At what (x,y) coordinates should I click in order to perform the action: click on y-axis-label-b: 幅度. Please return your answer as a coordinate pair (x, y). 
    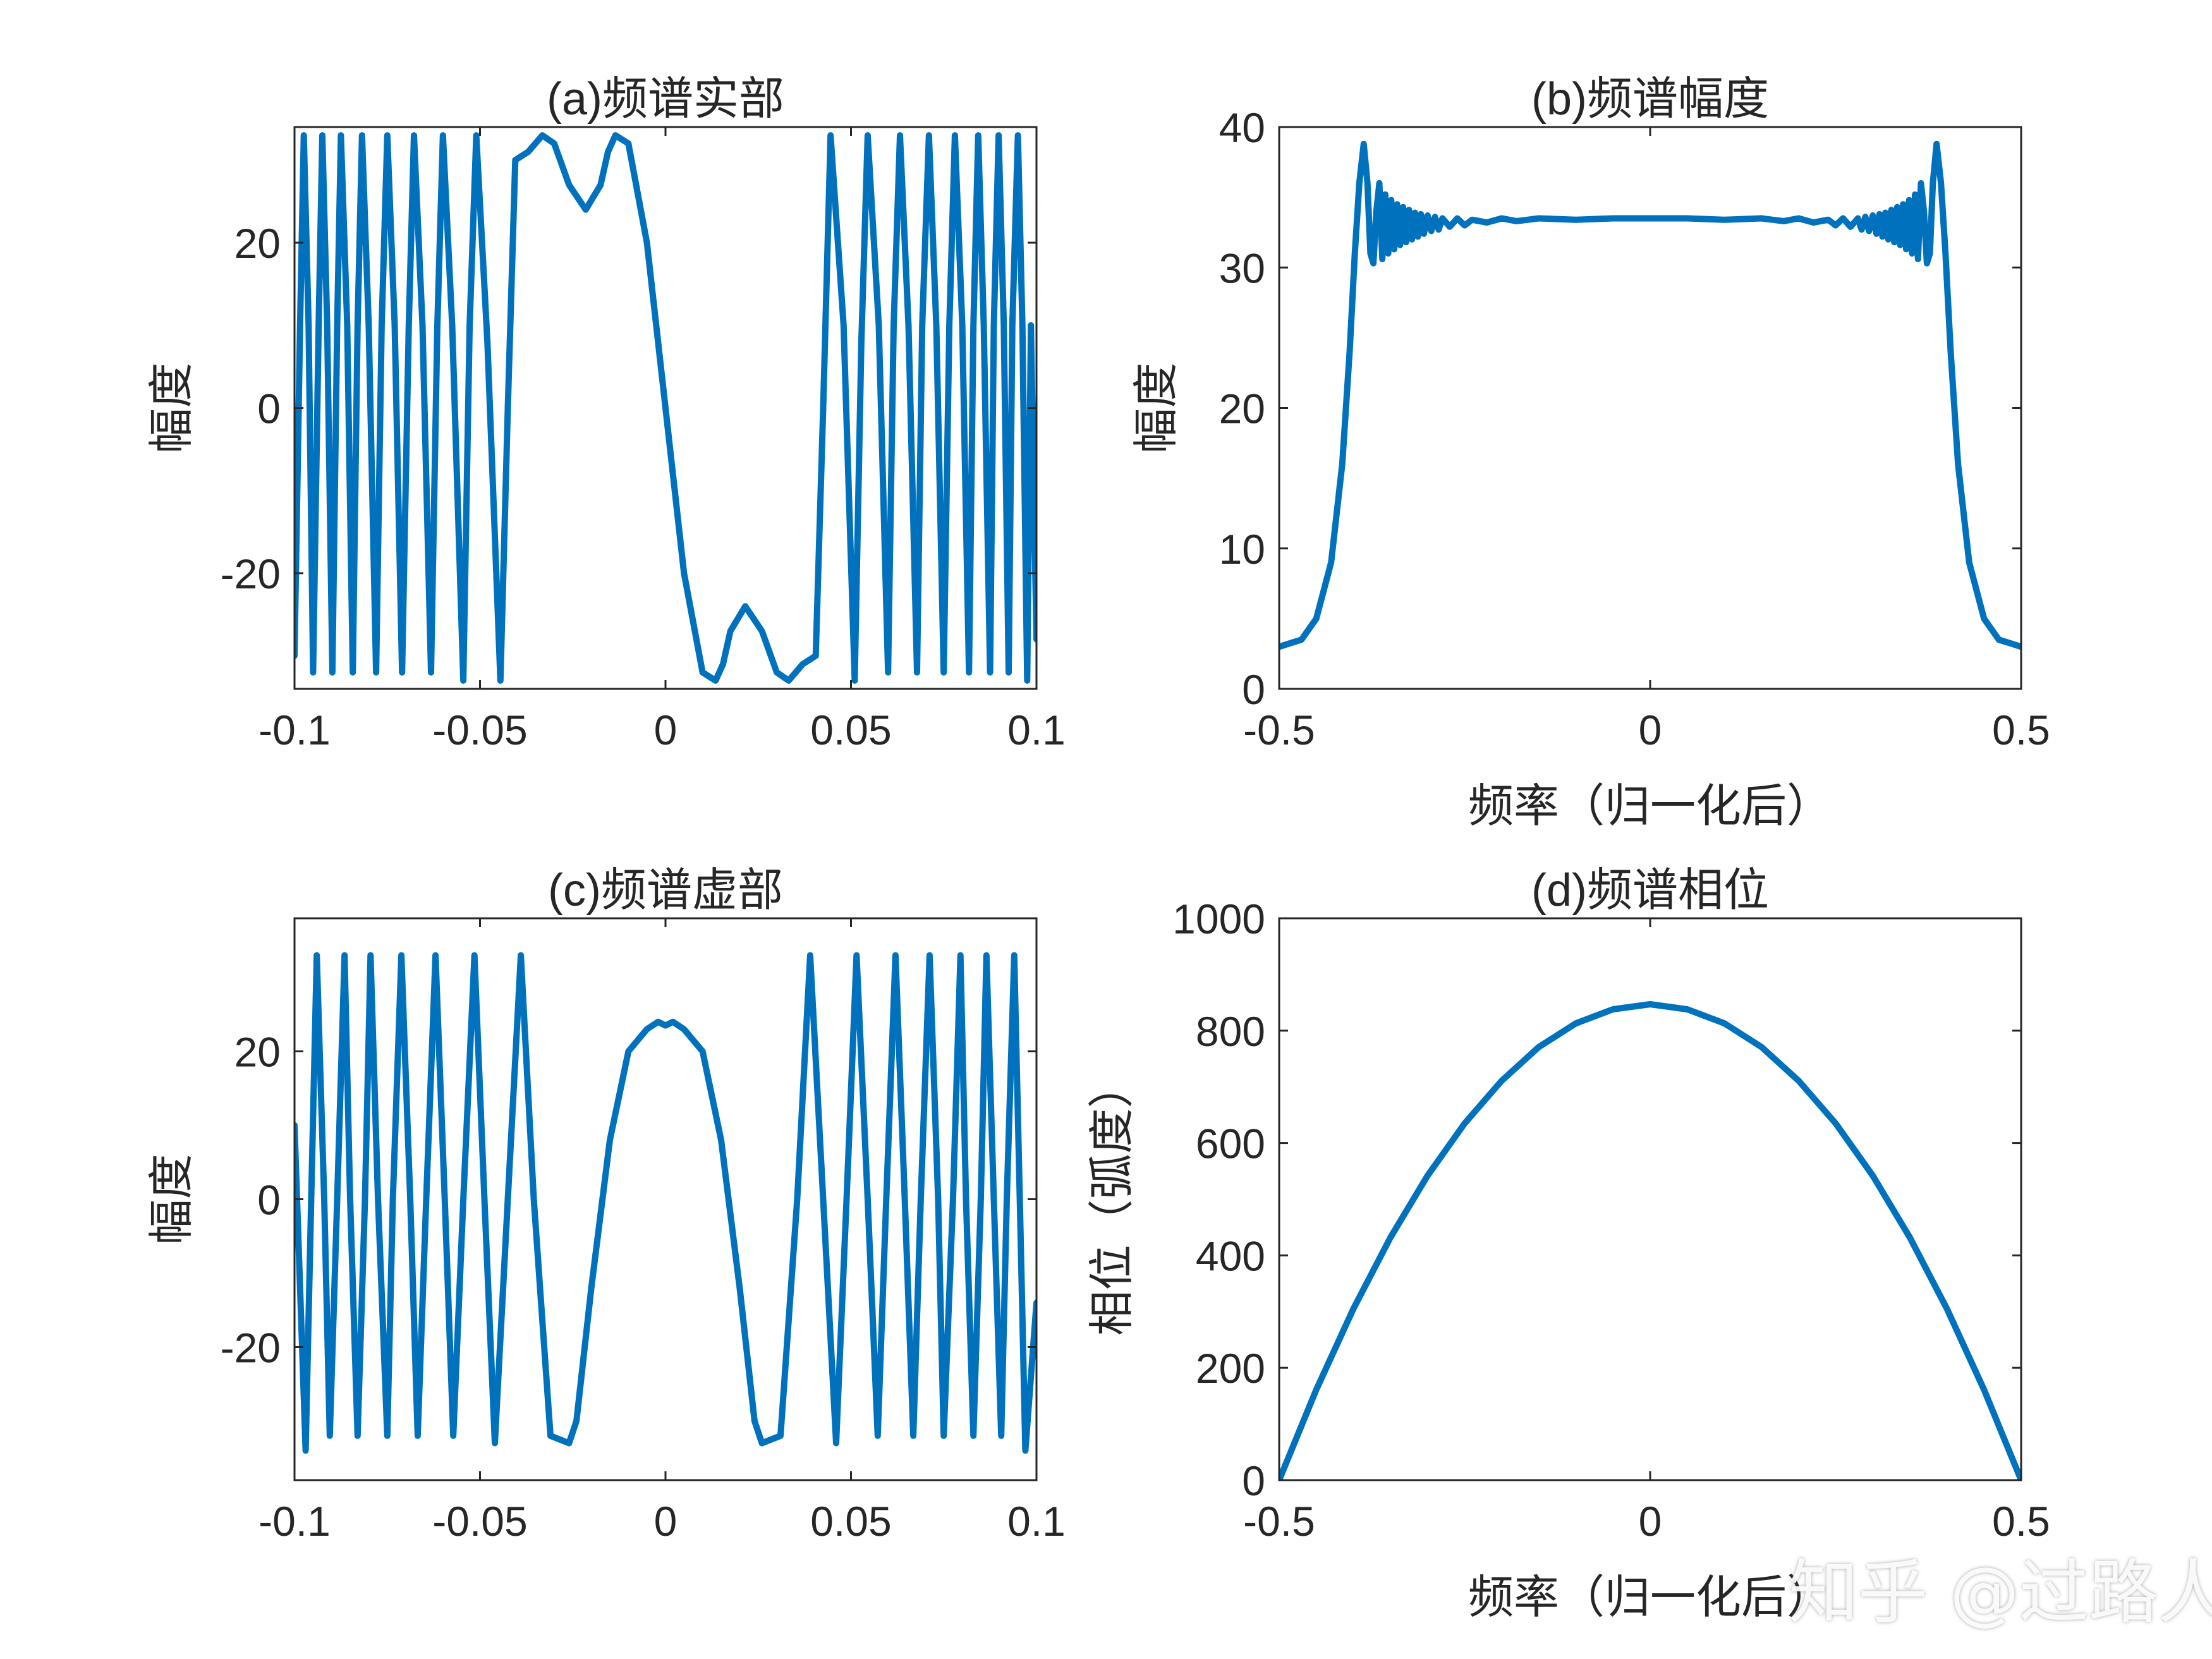
    Looking at the image, I should click on (1156, 407).